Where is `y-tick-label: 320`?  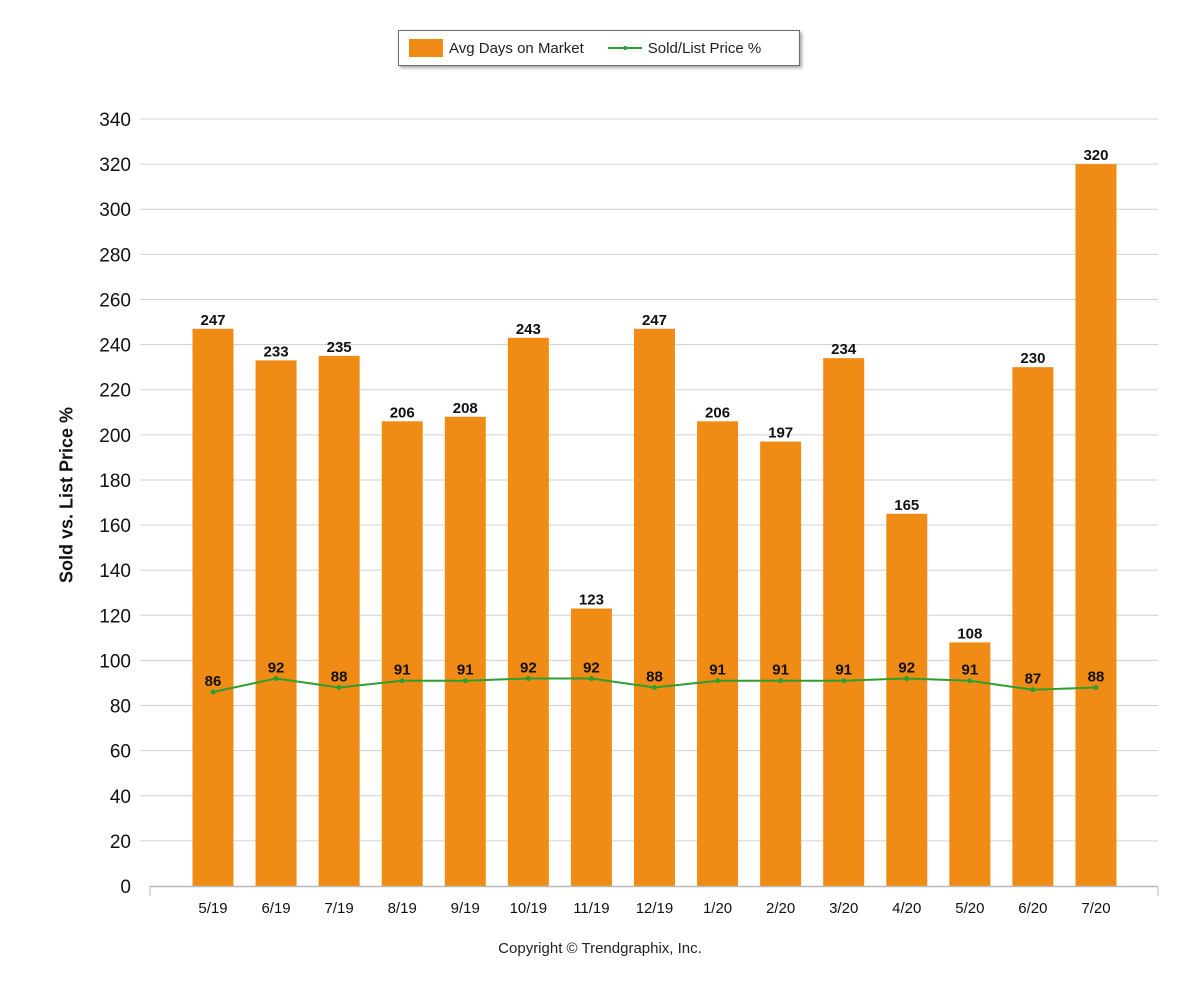 y-tick-label: 320 is located at coordinates (115, 165).